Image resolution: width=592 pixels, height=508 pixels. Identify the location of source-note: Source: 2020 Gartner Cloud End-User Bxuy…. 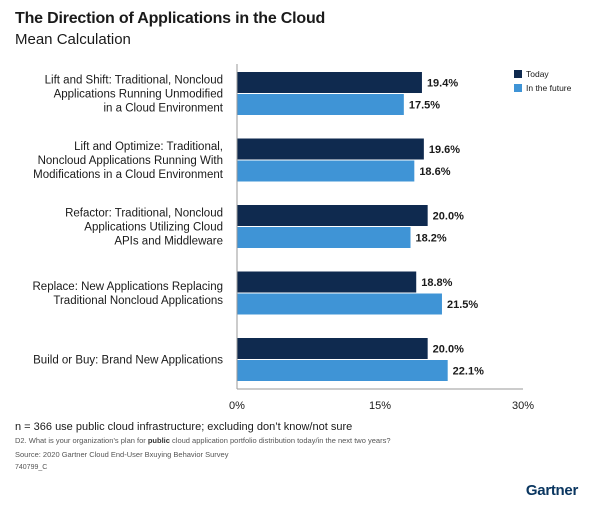
(122, 454).